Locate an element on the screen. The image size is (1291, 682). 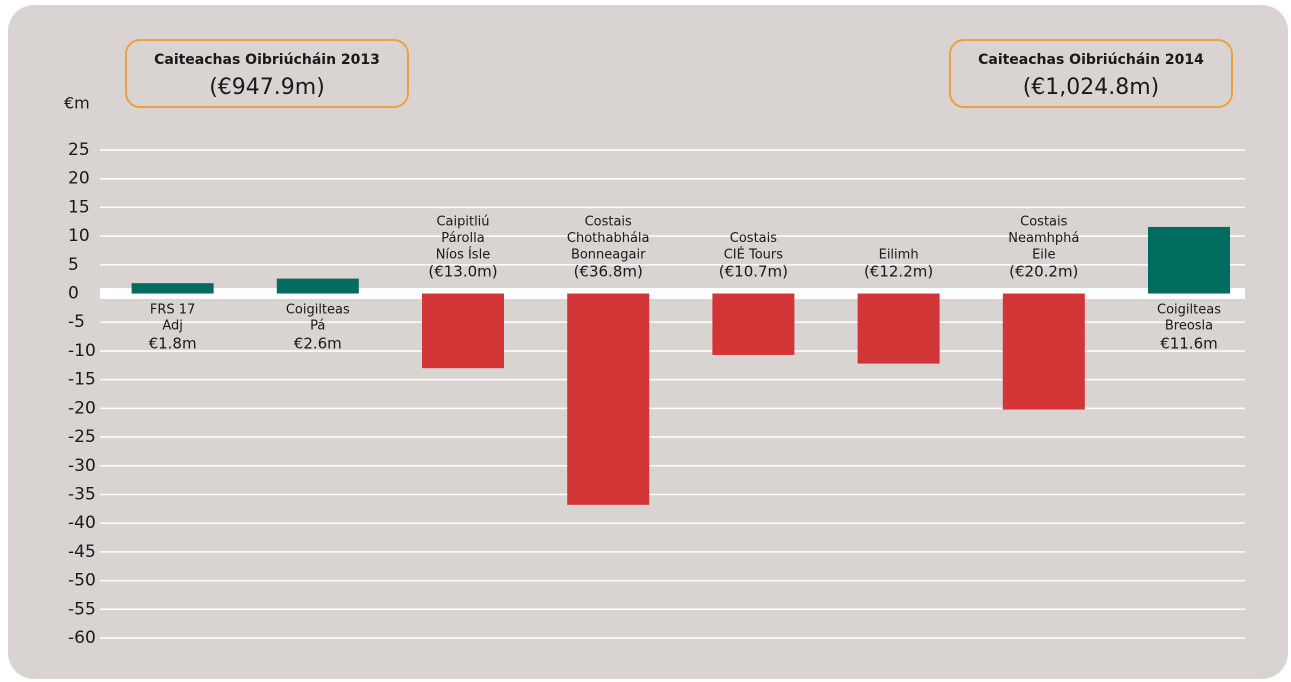
y-tick-label: -50 is located at coordinates (82, 581).